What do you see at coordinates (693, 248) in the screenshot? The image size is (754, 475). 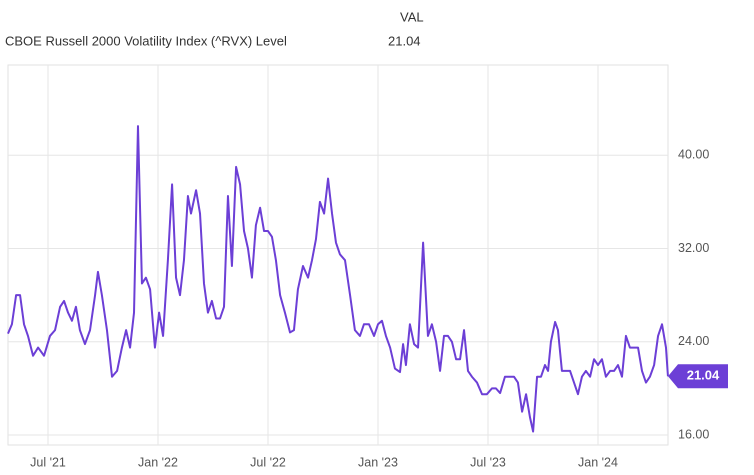 I see `y-tick-label: 32.00` at bounding box center [693, 248].